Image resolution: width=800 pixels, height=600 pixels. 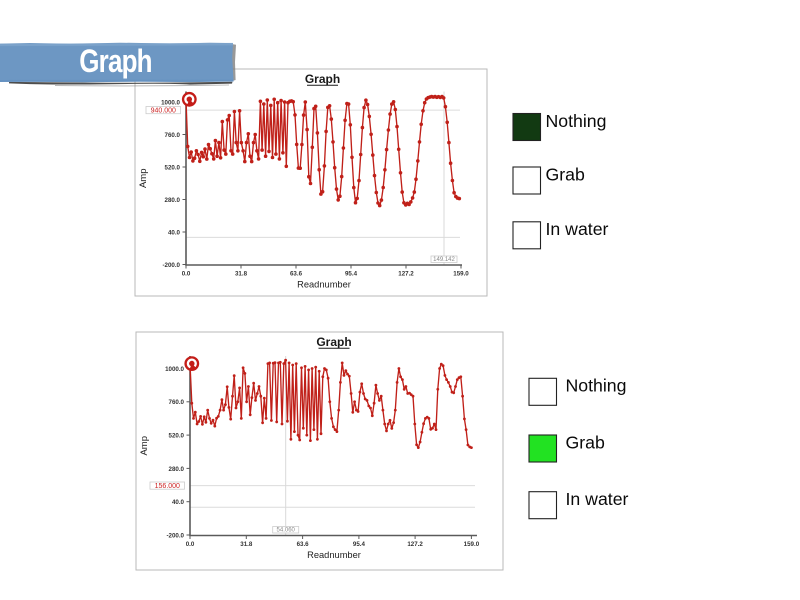 I want to click on svg-text: 149.142, so click(x=444, y=260).